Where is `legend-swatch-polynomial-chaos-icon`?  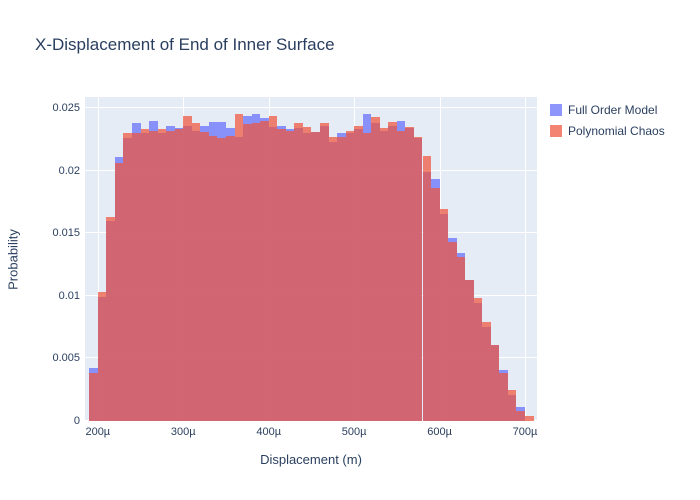 legend-swatch-polynomial-chaos-icon is located at coordinates (556, 131).